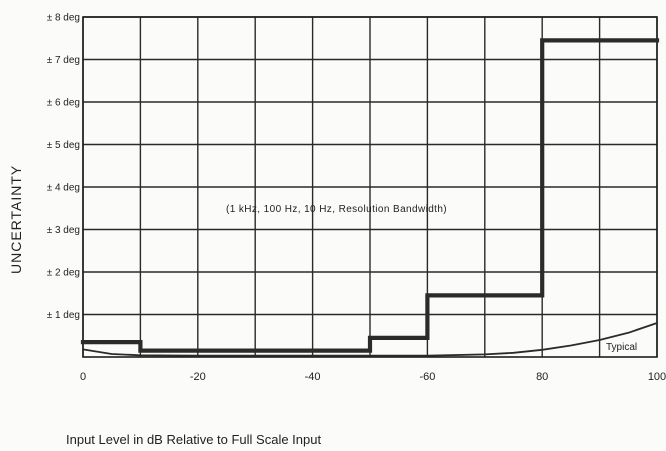  What do you see at coordinates (313, 377) in the screenshot?
I see `x-tick-label: -40` at bounding box center [313, 377].